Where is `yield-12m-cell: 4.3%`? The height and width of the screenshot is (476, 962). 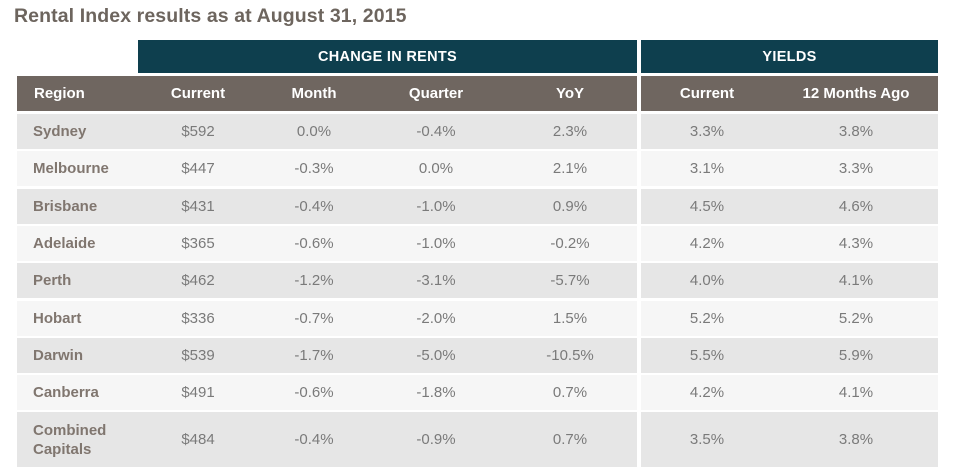 yield-12m-cell: 4.3% is located at coordinates (856, 243).